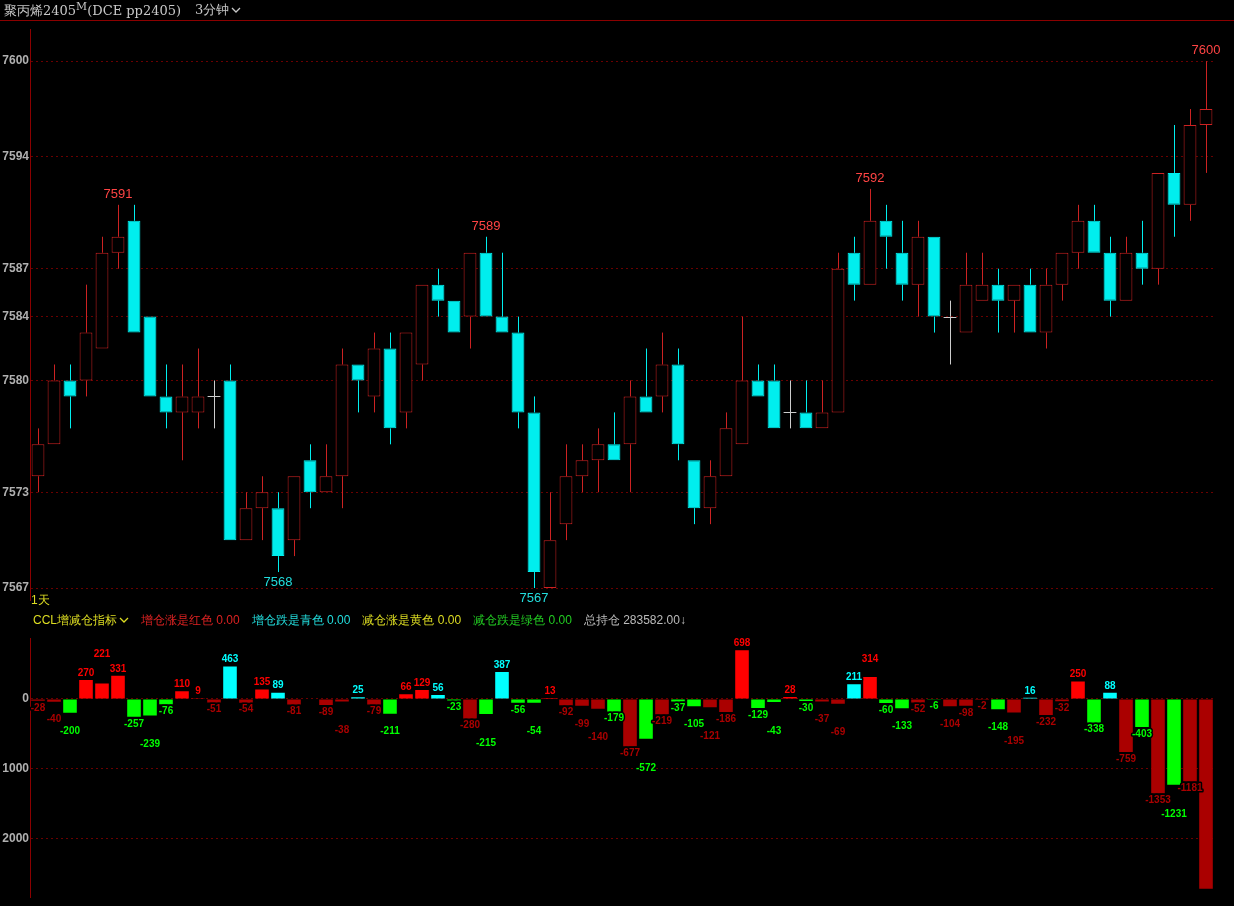 Image resolution: width=1234 pixels, height=906 pixels. Describe the element at coordinates (630, 752) in the screenshot. I see `data-label: -677` at that location.